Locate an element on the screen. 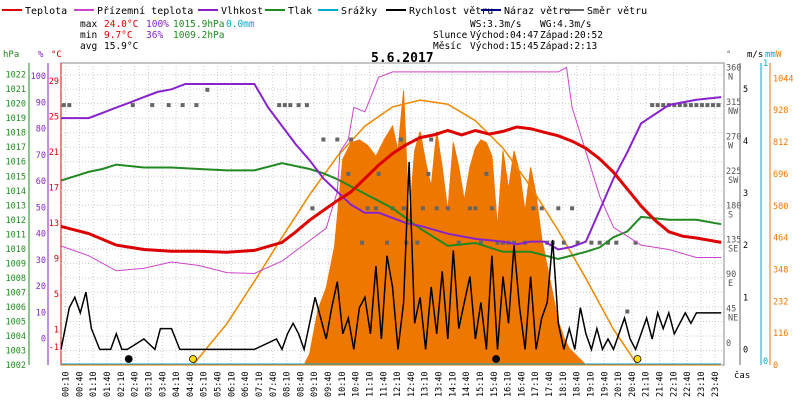 Image resolution: width=800 pixels, height=400 pixels. time-tick-label: 18:10 is located at coordinates (564, 384).